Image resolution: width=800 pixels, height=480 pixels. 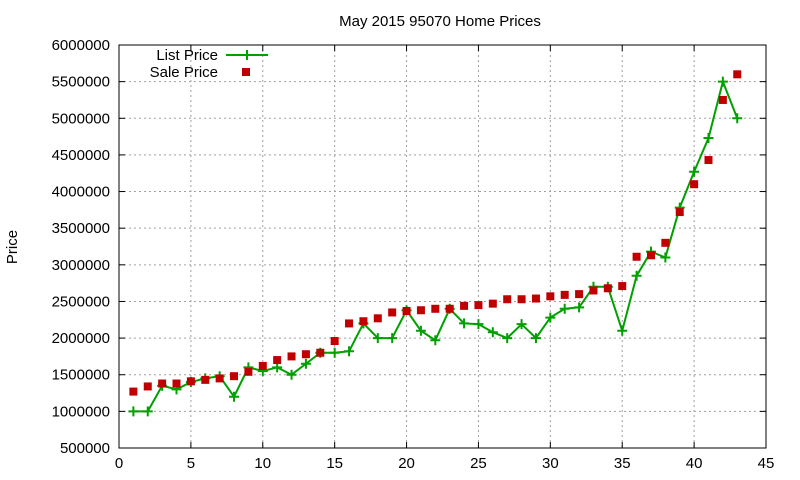 What do you see at coordinates (81, 411) in the screenshot?
I see `y-tick-label: 1000000` at bounding box center [81, 411].